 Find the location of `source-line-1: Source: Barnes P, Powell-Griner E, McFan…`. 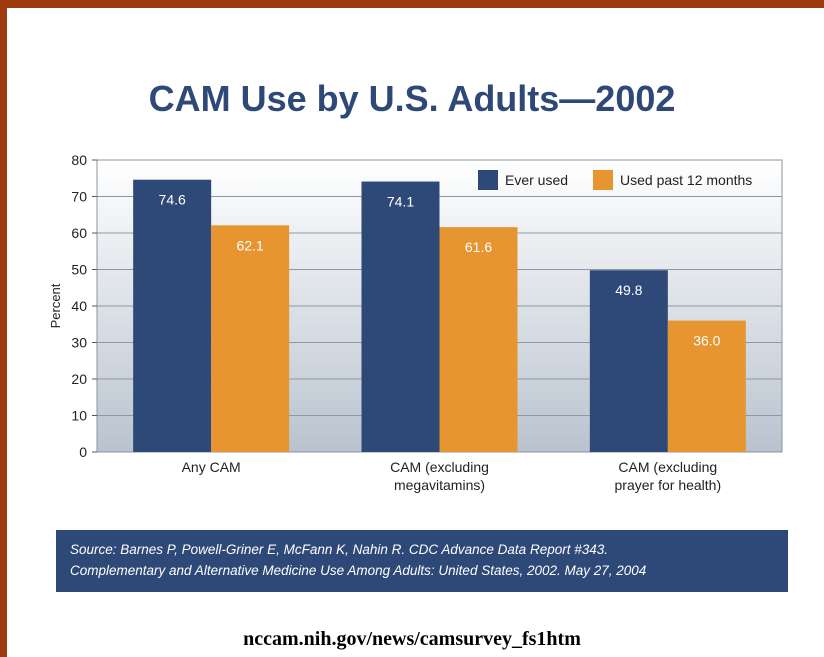

source-line-1: Source: Barnes P, Powell-Griner E, McFan… is located at coordinates (339, 549).